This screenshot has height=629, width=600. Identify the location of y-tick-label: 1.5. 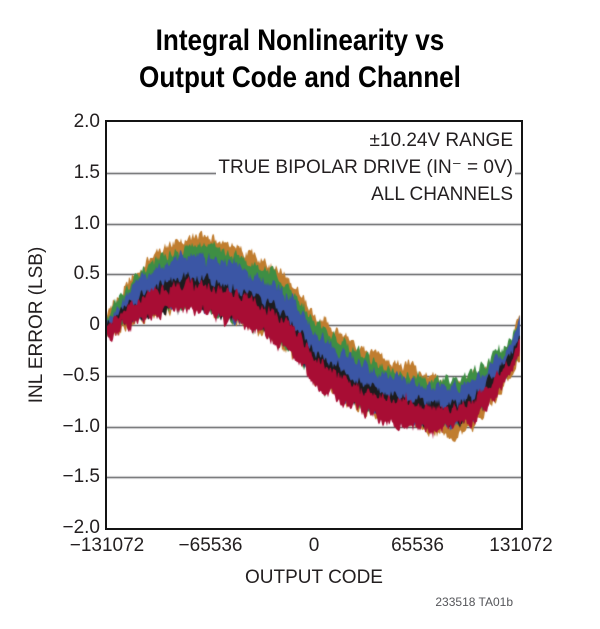
(86, 172).